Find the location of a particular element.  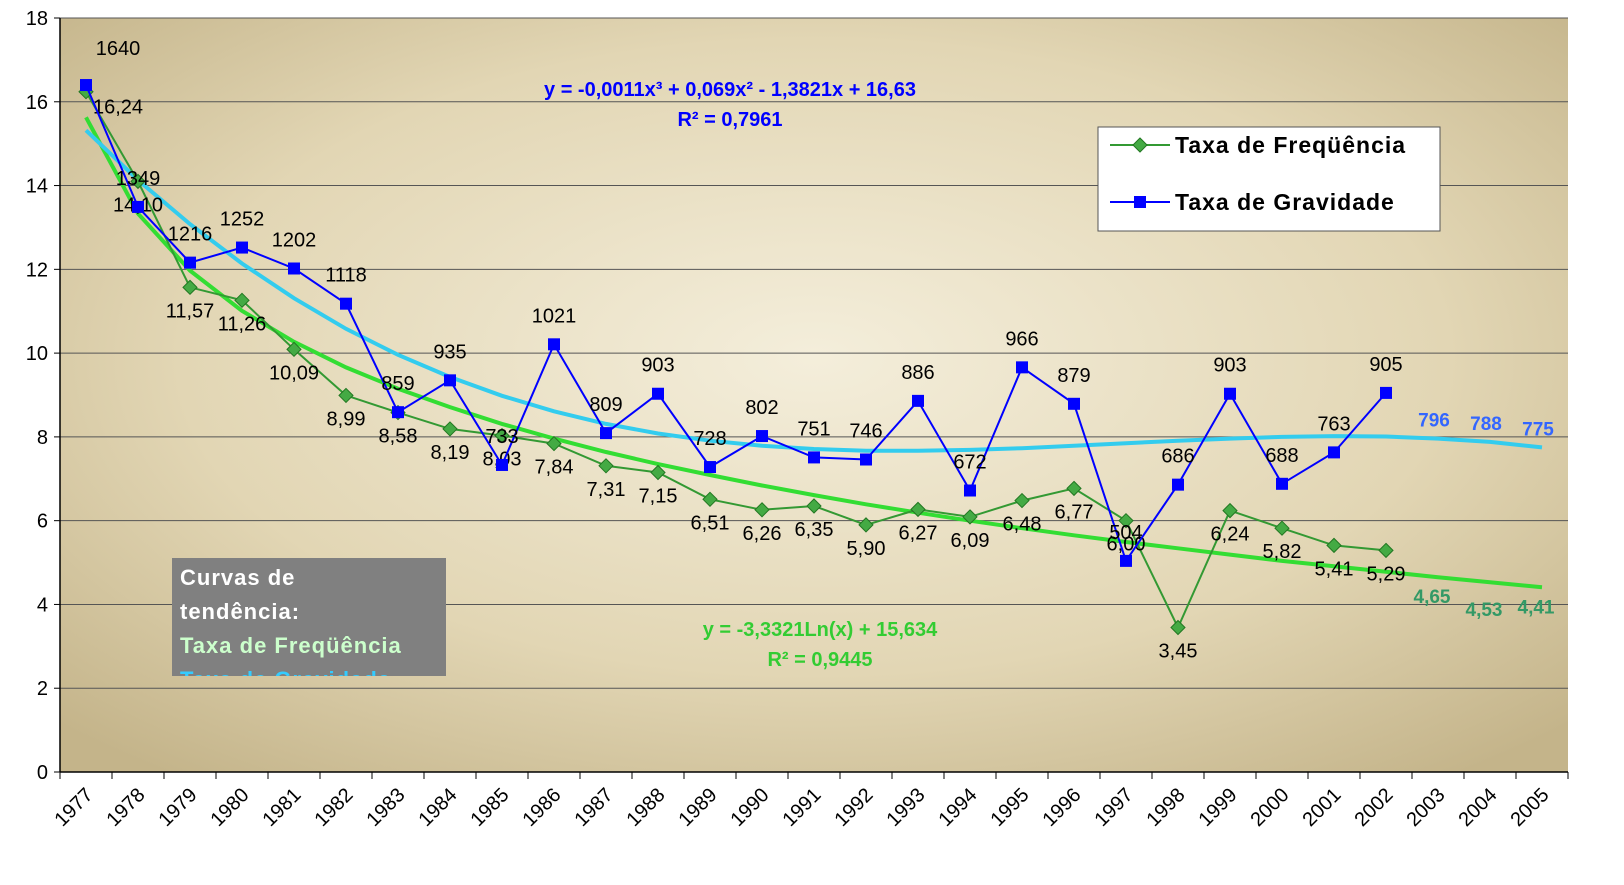

data-label: 5,41 is located at coordinates (1334, 569).